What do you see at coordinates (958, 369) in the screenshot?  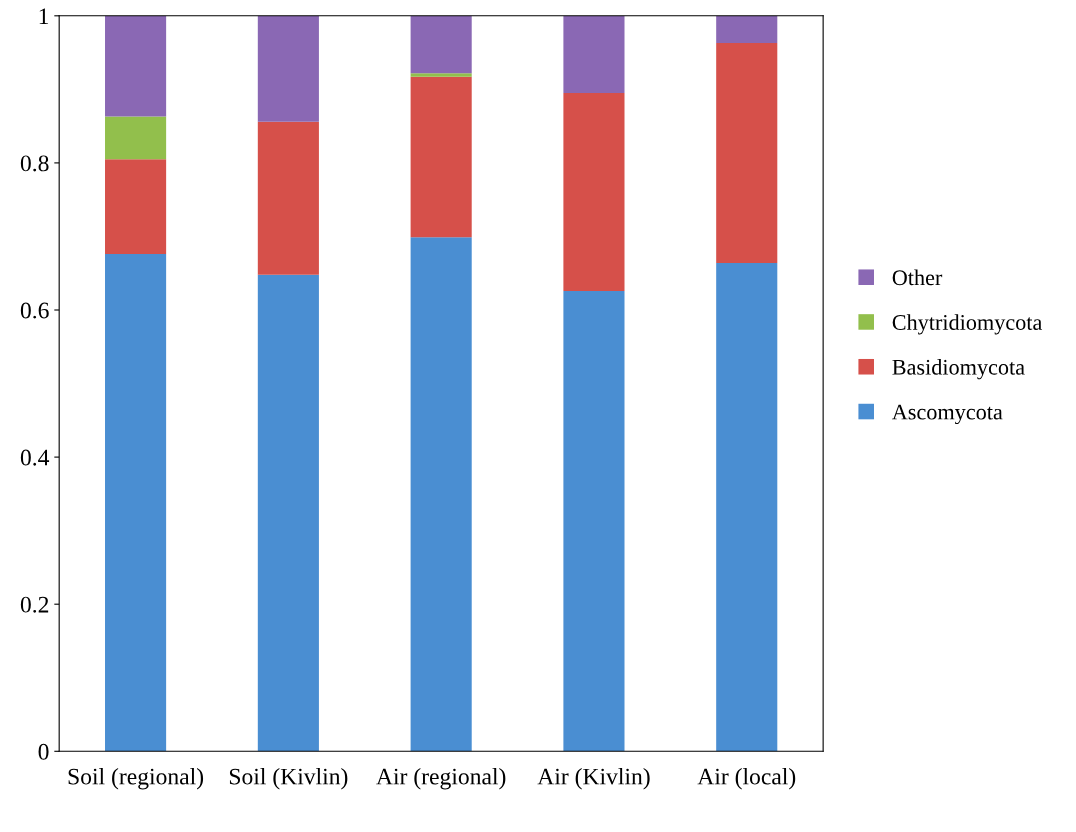 I see `legend-label: Basidiomycota` at bounding box center [958, 369].